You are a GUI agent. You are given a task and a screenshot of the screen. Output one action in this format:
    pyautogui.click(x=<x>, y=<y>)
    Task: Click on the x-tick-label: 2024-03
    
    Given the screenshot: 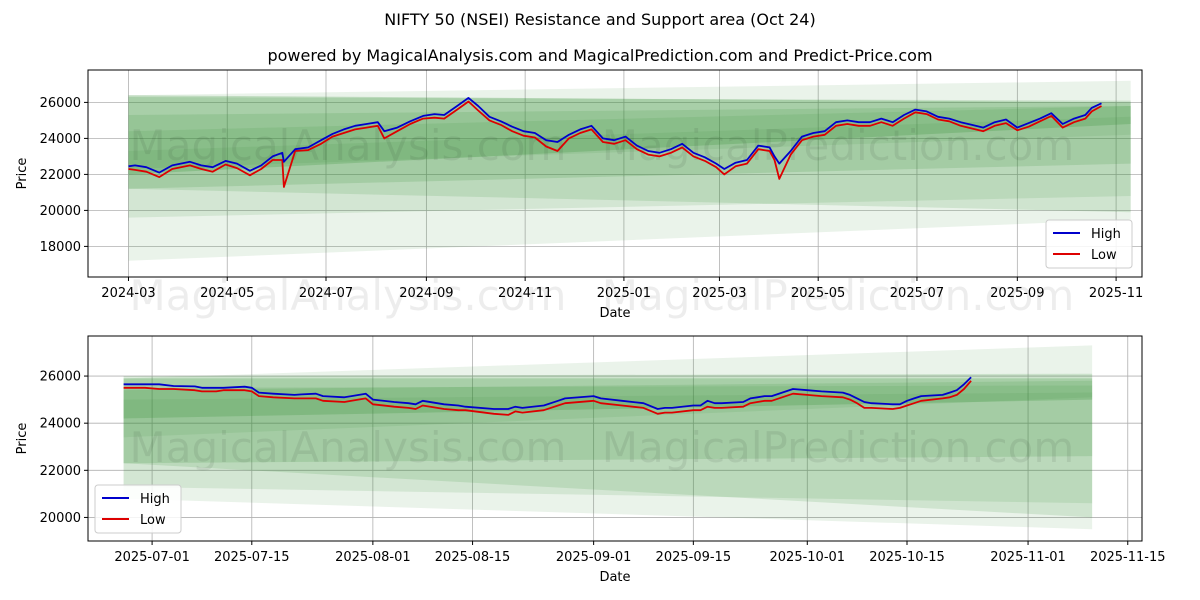 What is the action you would take?
    pyautogui.click(x=128, y=293)
    